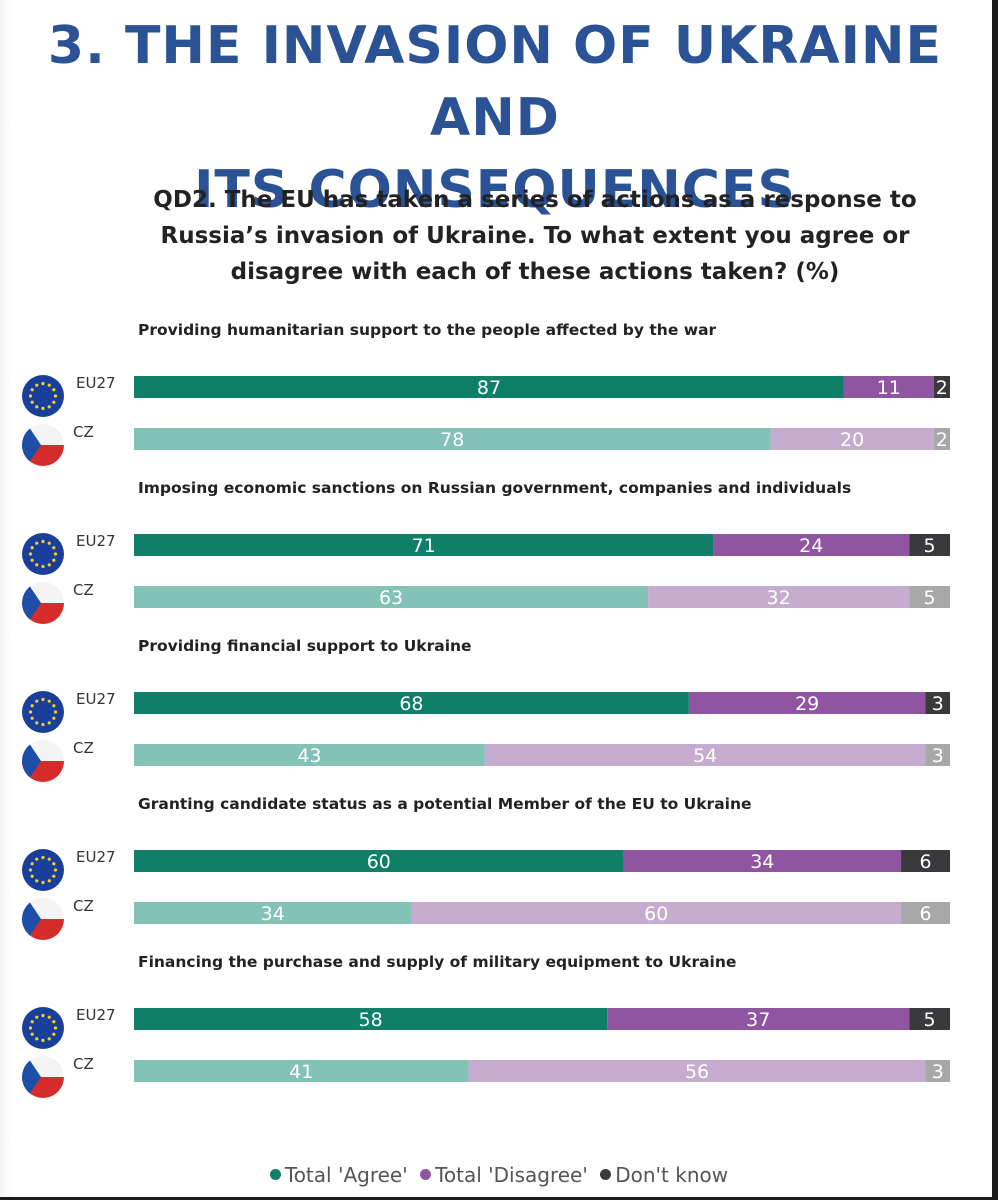 The width and height of the screenshot is (998, 1200). I want to click on item-4-eu-value-disagree: 37, so click(758, 1020).